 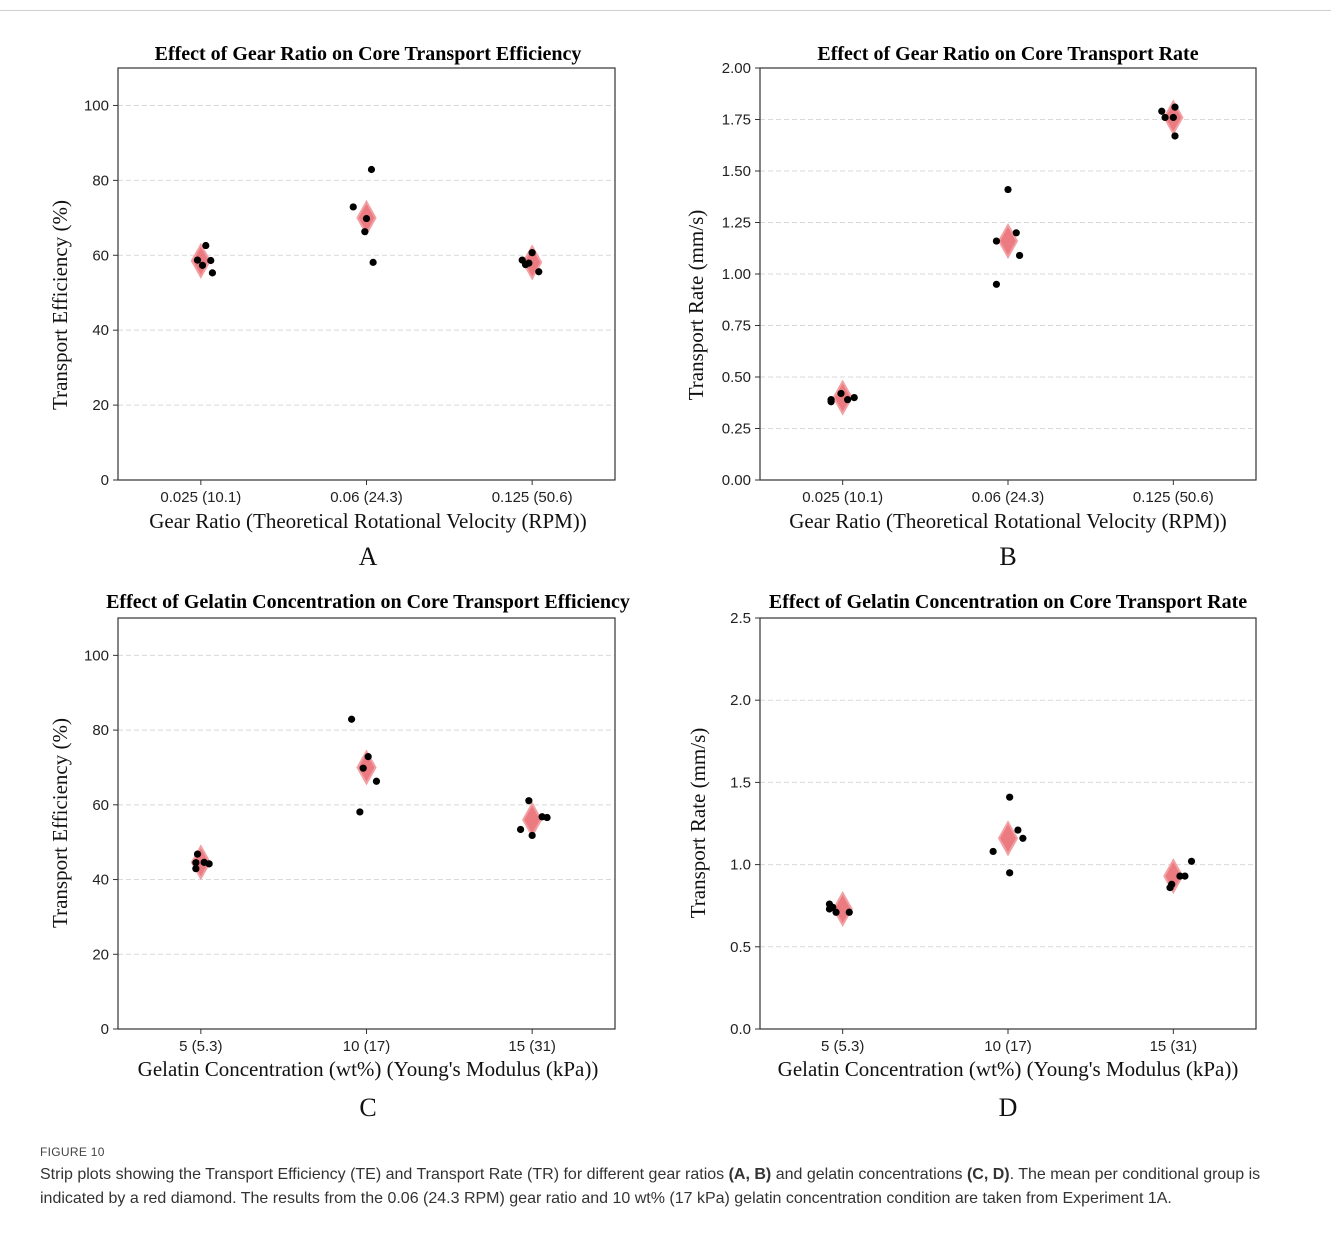 I want to click on y-tick-label: 1.00, so click(x=736, y=274).